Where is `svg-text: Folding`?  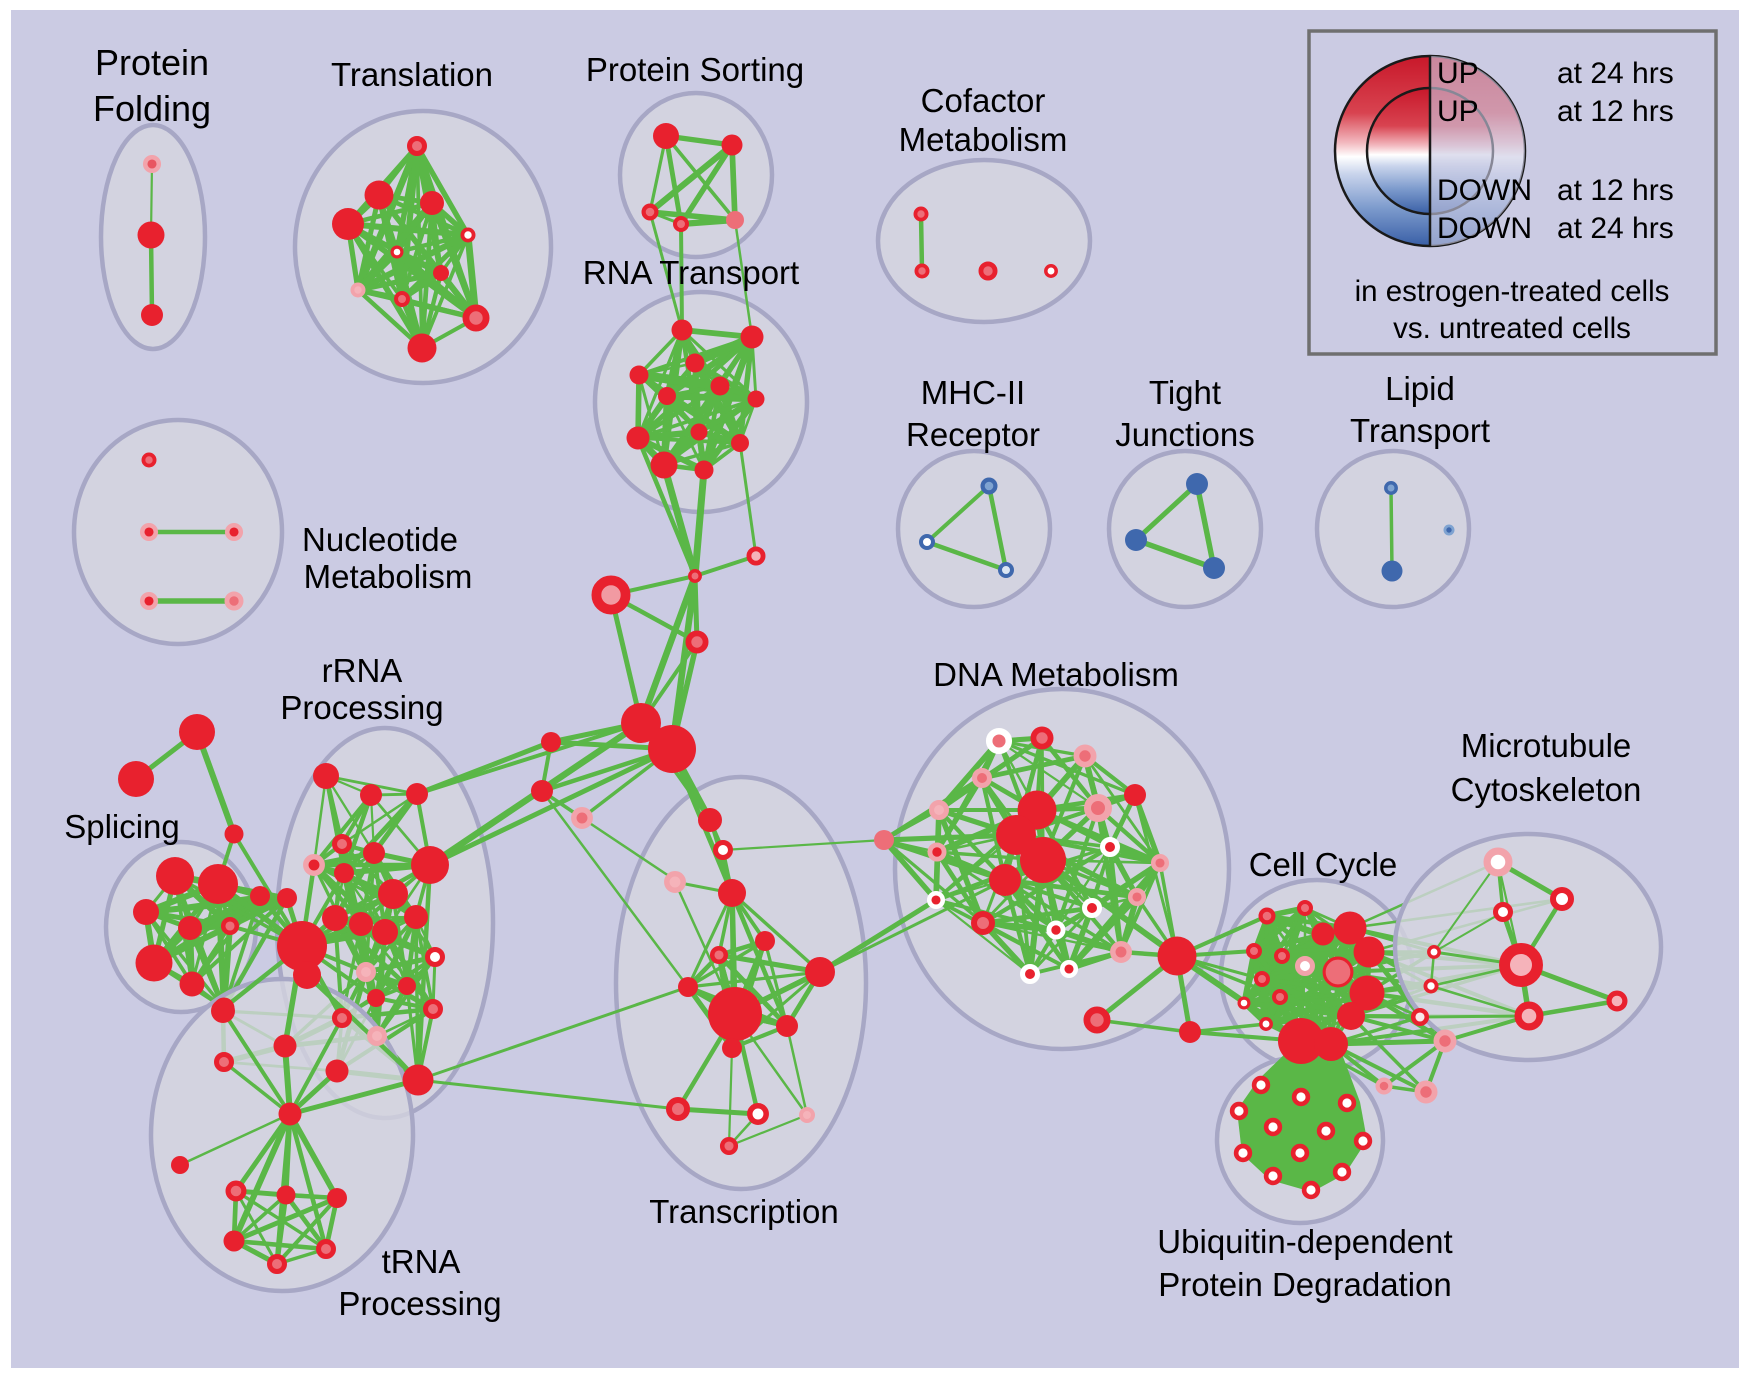
svg-text: Folding is located at coordinates (152, 108).